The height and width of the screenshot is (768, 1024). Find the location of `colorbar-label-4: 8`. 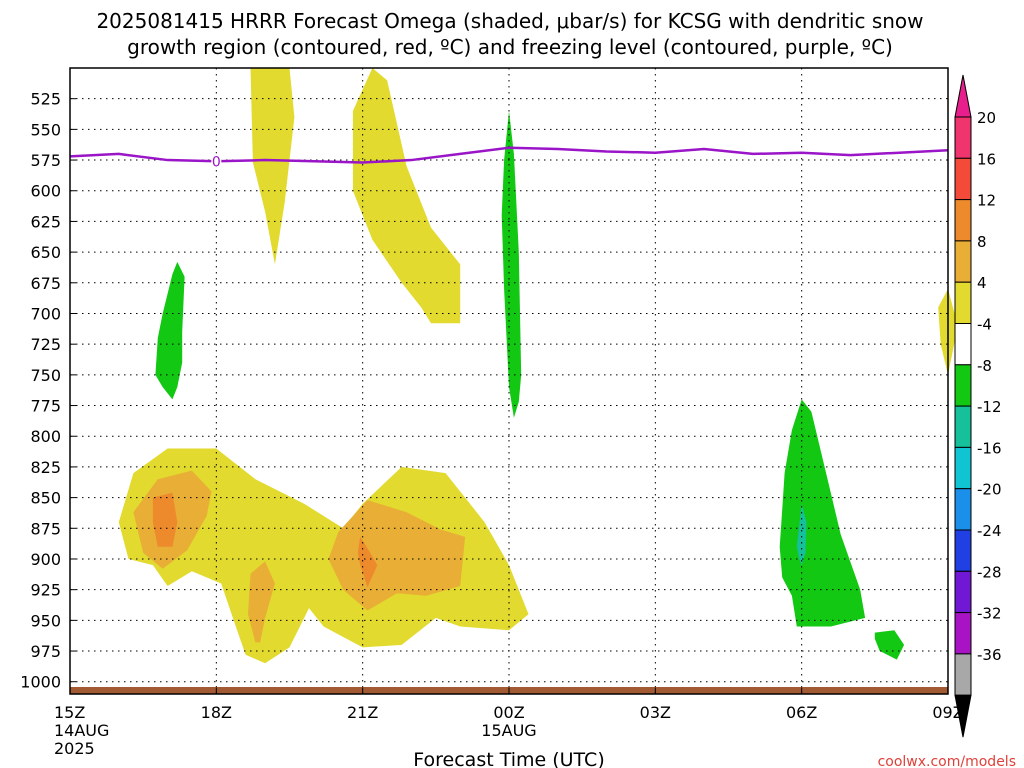

colorbar-label-4: 8 is located at coordinates (982, 242).